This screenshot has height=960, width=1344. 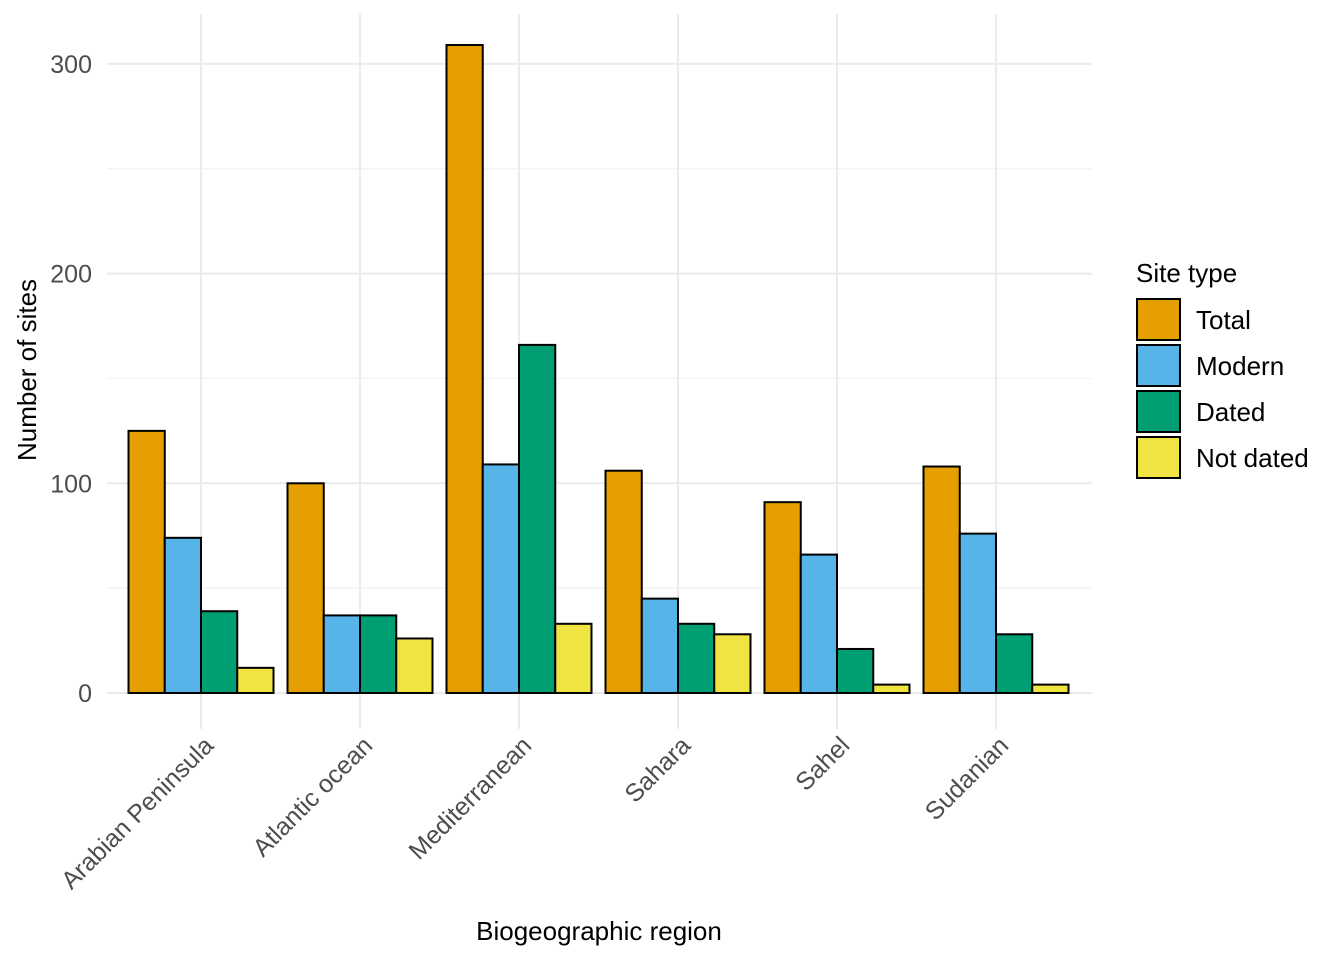 What do you see at coordinates (1223, 320) in the screenshot?
I see `legend-label: Total` at bounding box center [1223, 320].